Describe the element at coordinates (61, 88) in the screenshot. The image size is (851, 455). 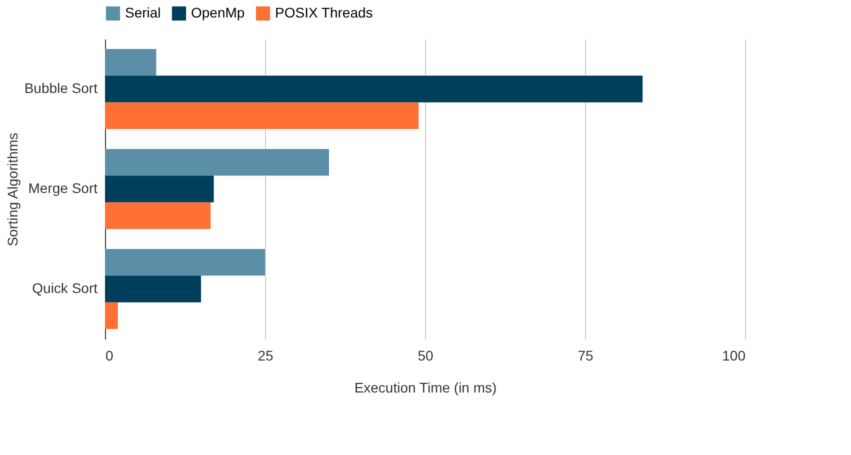
I see `y-tick-label: Bubble Sort` at that location.